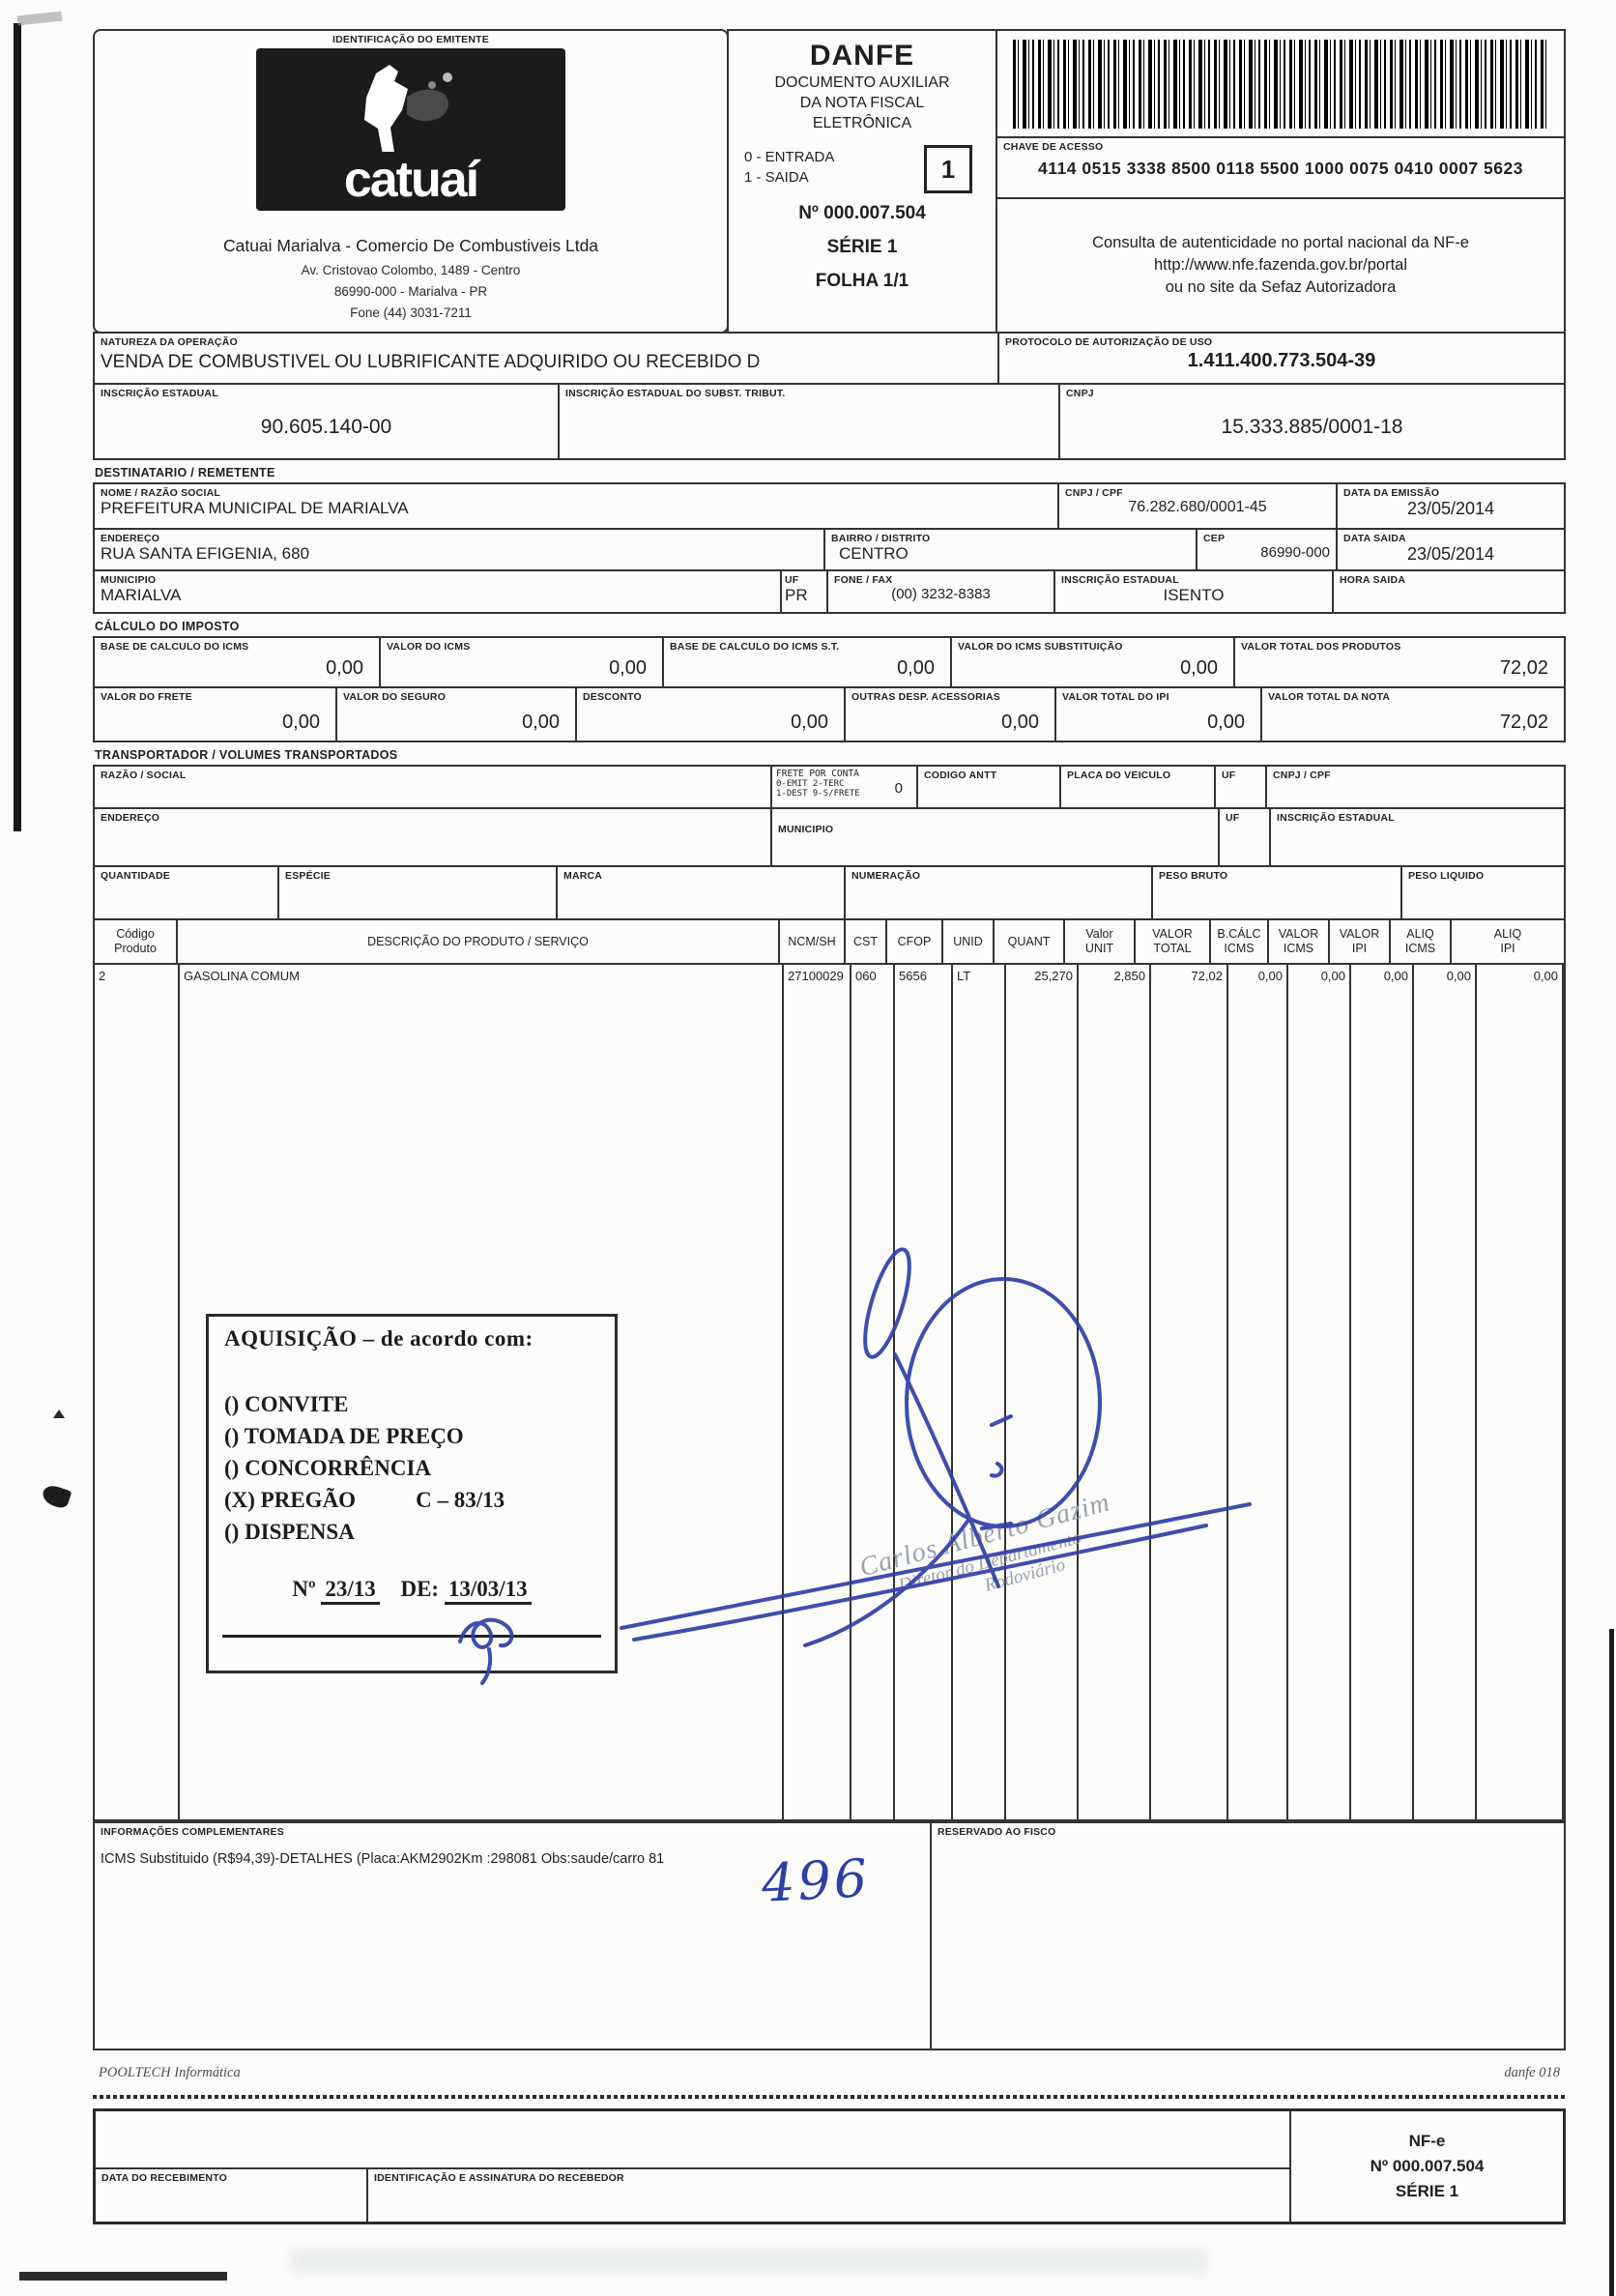 The image size is (1616, 2296). What do you see at coordinates (160, 393) in the screenshot?
I see `inscricao-estadual-label: INSCRIÇÃO ESTADUAL` at bounding box center [160, 393].